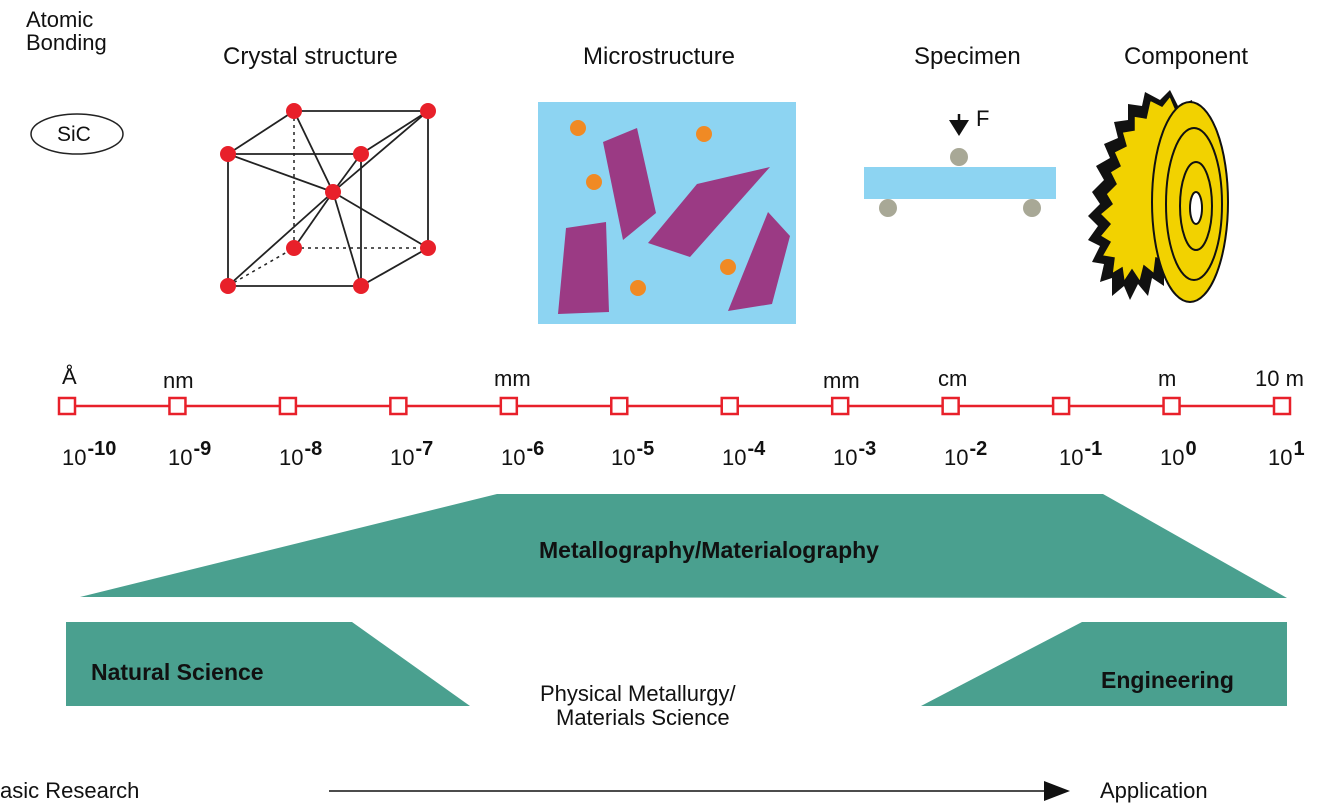  What do you see at coordinates (1286, 454) in the screenshot?
I see `scale-power: 10¹` at bounding box center [1286, 454].